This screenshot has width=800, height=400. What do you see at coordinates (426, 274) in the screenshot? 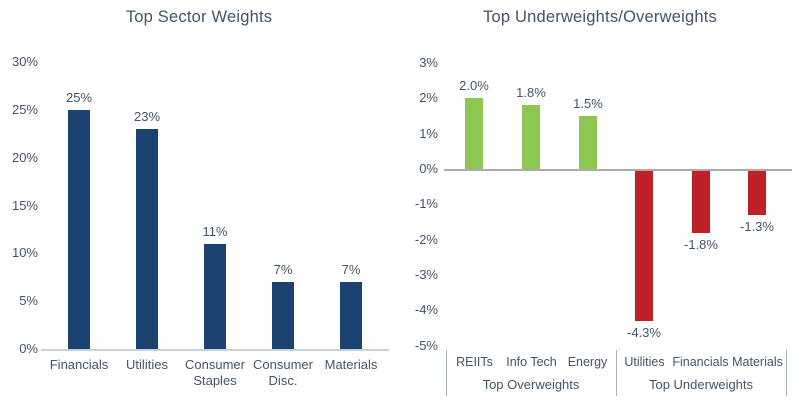
I see `y-axis-tick-label: -3%` at bounding box center [426, 274].